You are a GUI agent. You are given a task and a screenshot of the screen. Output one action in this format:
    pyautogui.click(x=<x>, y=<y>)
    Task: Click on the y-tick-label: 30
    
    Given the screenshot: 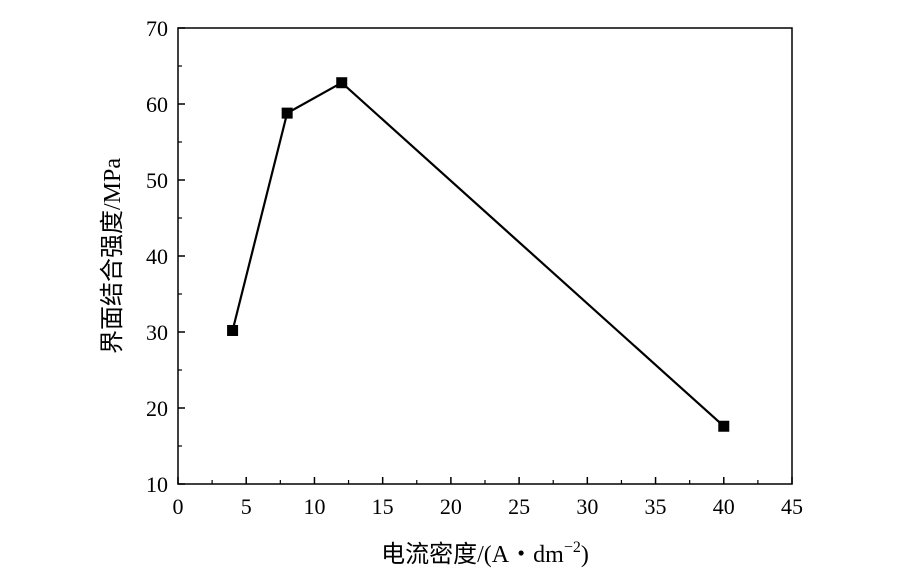 What is the action you would take?
    pyautogui.click(x=157, y=332)
    